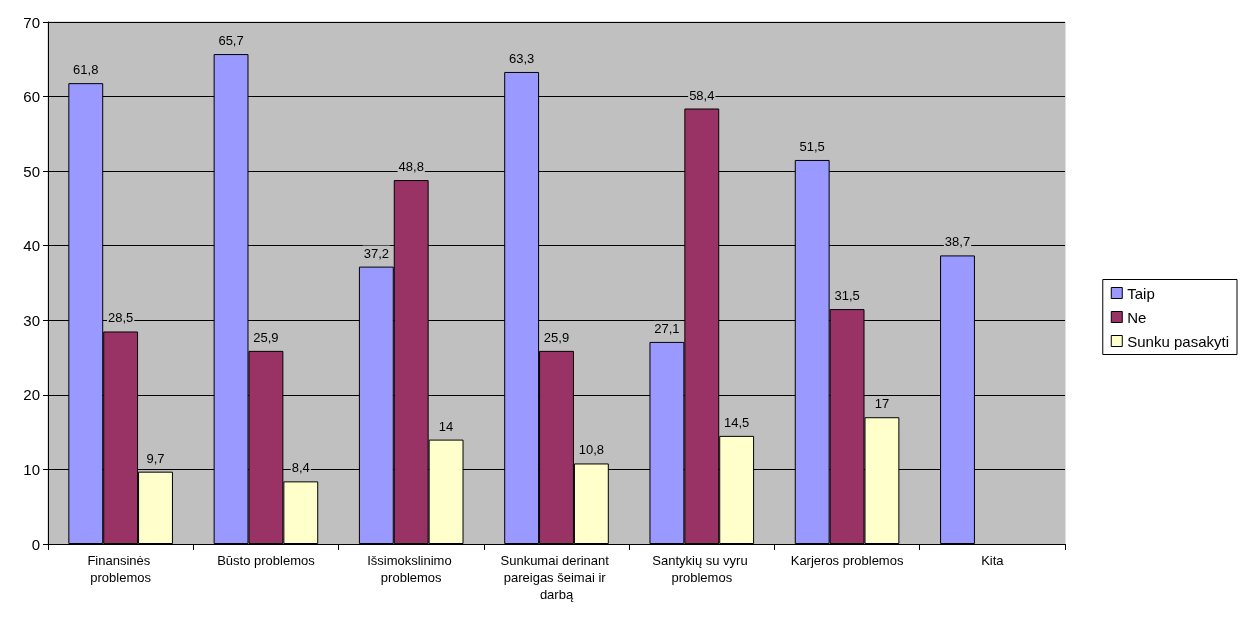 The image size is (1245, 634). What do you see at coordinates (31, 97) in the screenshot?
I see `y-tick-label: 60` at bounding box center [31, 97].